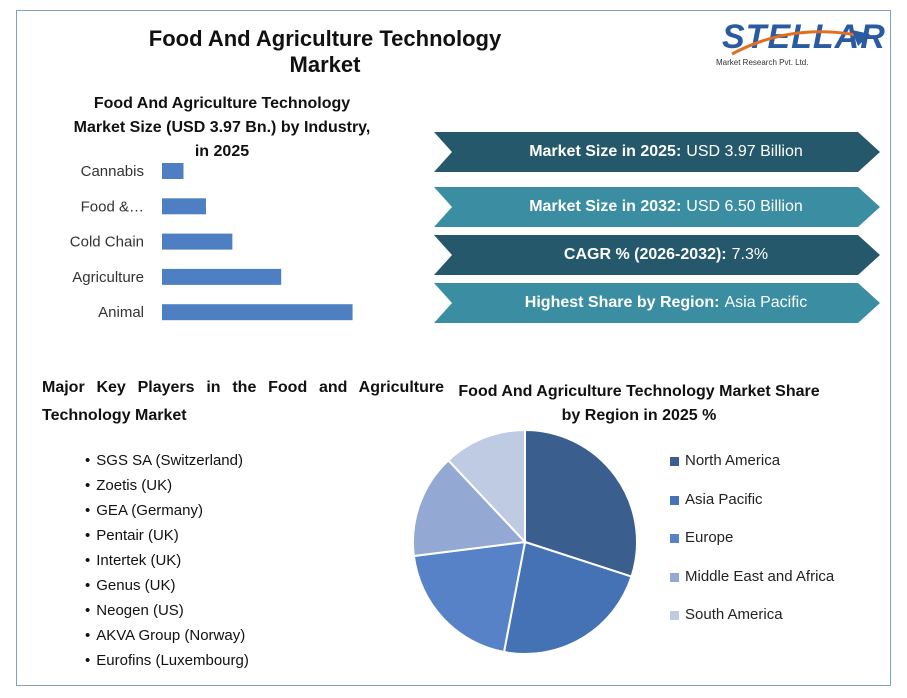 This screenshot has width=907, height=698. Describe the element at coordinates (605, 206) in the screenshot. I see `stat-label: Market Size in 2032:` at that location.